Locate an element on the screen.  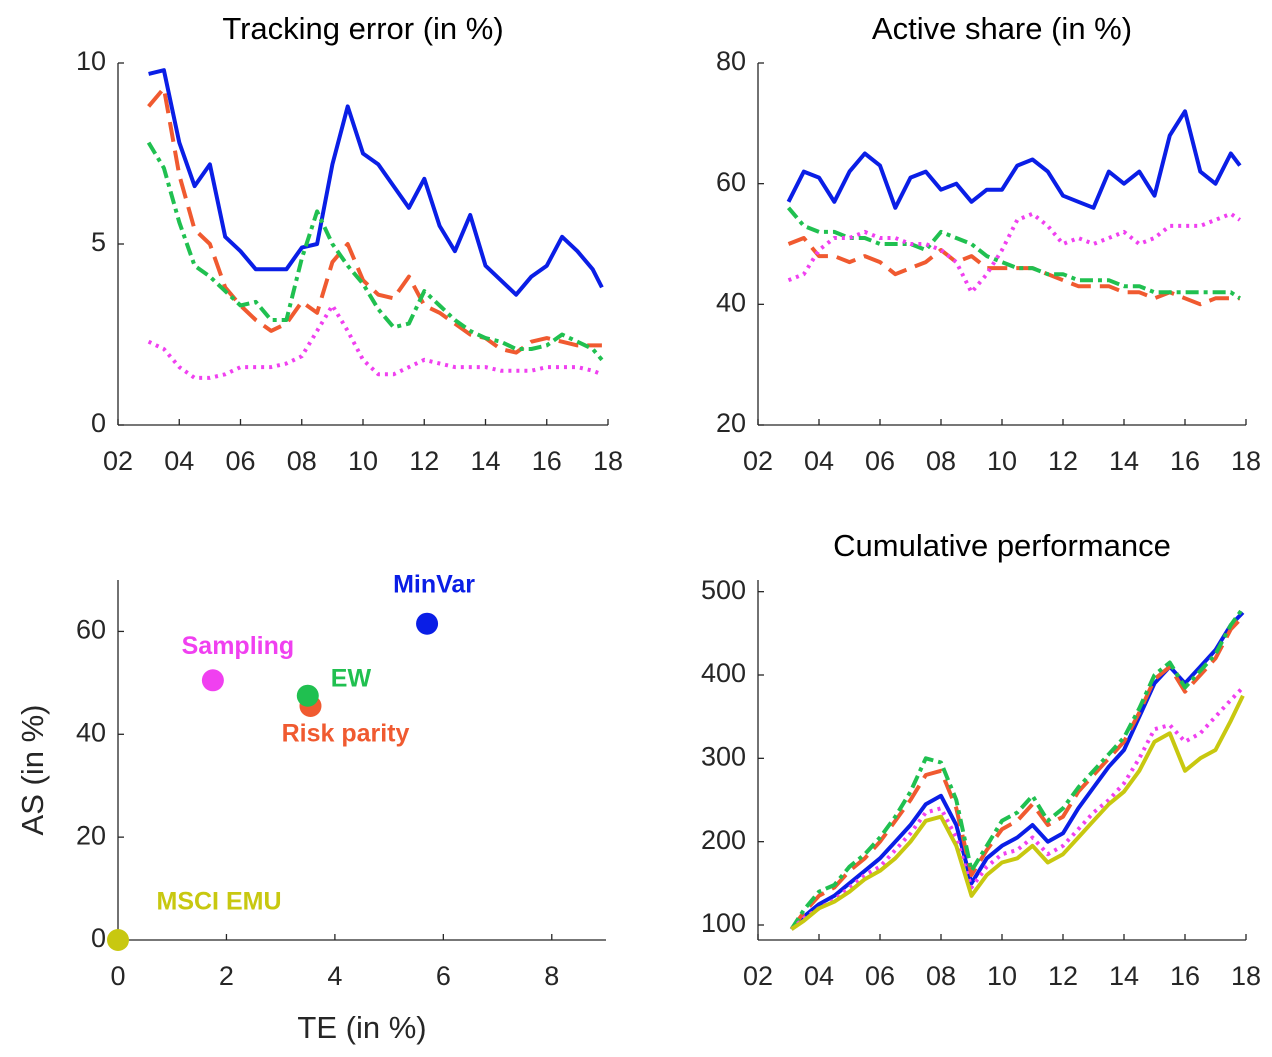
chart-title: Cumulative performance is located at coordinates (1002, 545).